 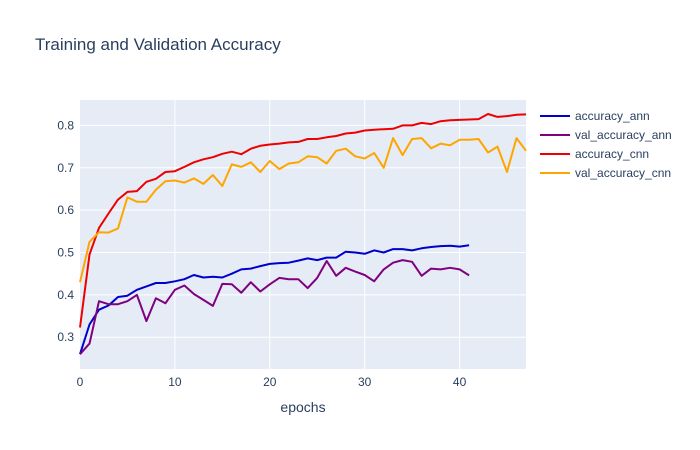 I want to click on legend-label: val_accuracy_cnn, so click(x=623, y=173).